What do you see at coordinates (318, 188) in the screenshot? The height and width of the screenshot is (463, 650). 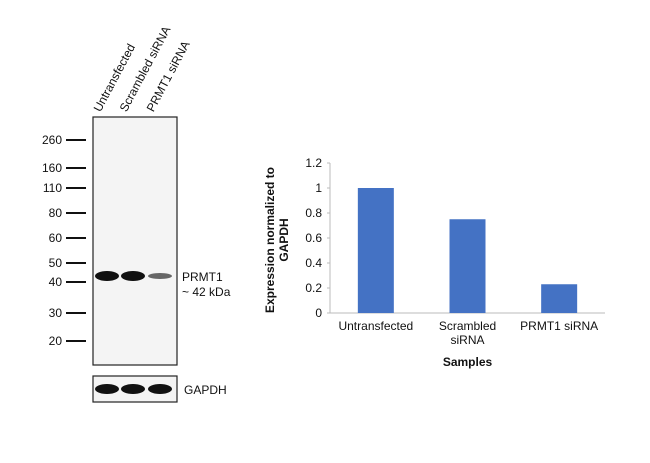 I see `y-tick-label: 1` at bounding box center [318, 188].